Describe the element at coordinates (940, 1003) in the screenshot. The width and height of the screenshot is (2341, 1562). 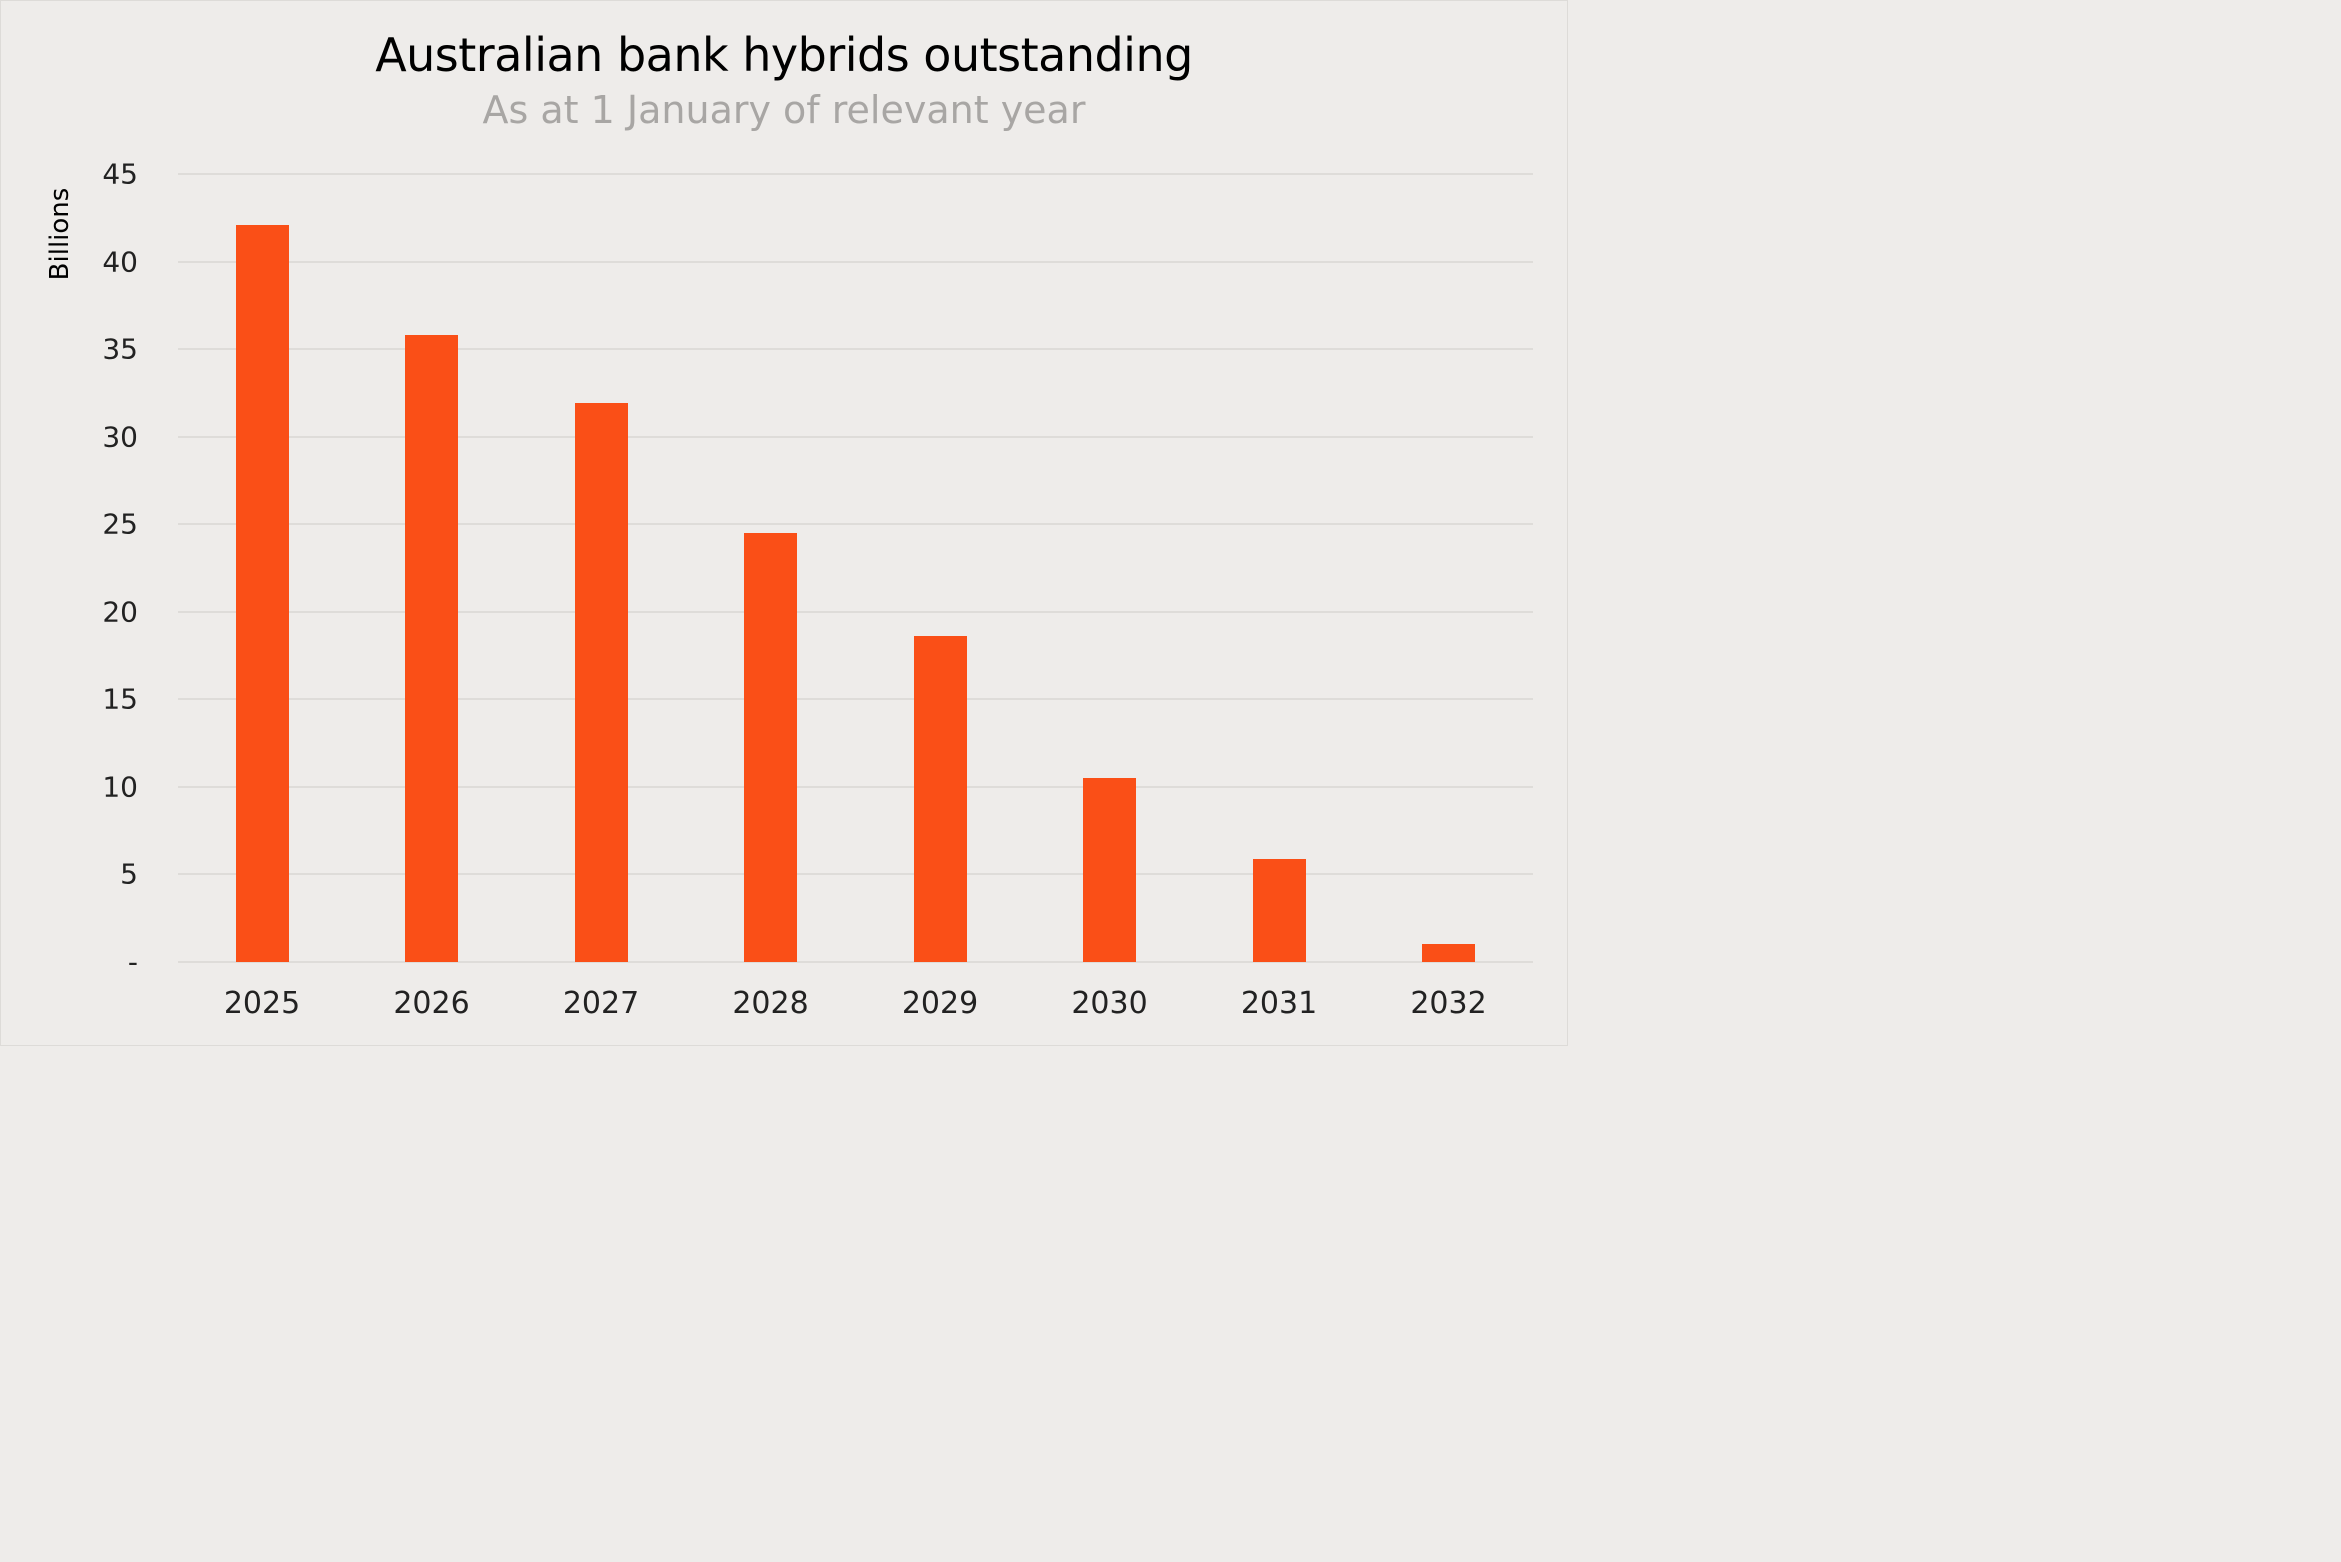
I see `x-tick-label: 2029` at that location.